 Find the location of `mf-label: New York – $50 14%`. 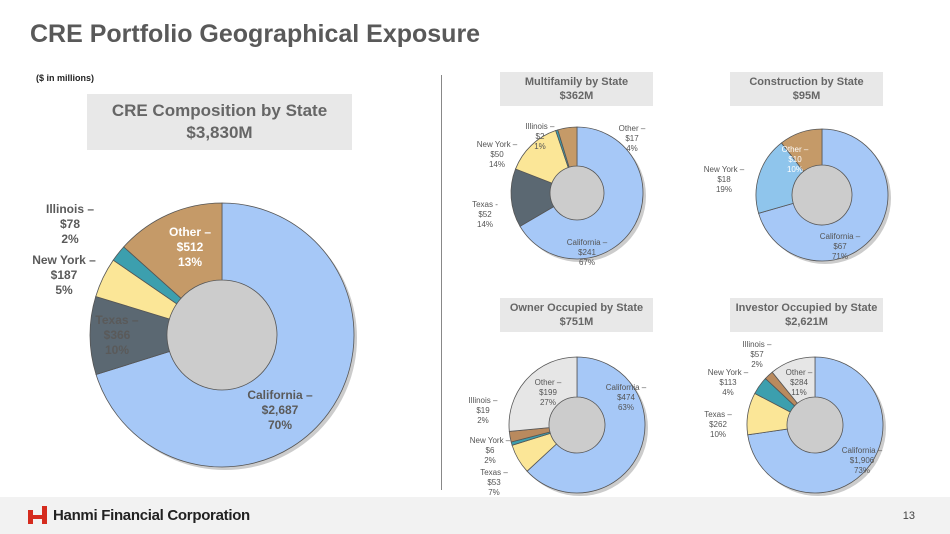

mf-label: New York – $50 14% is located at coordinates (497, 155).